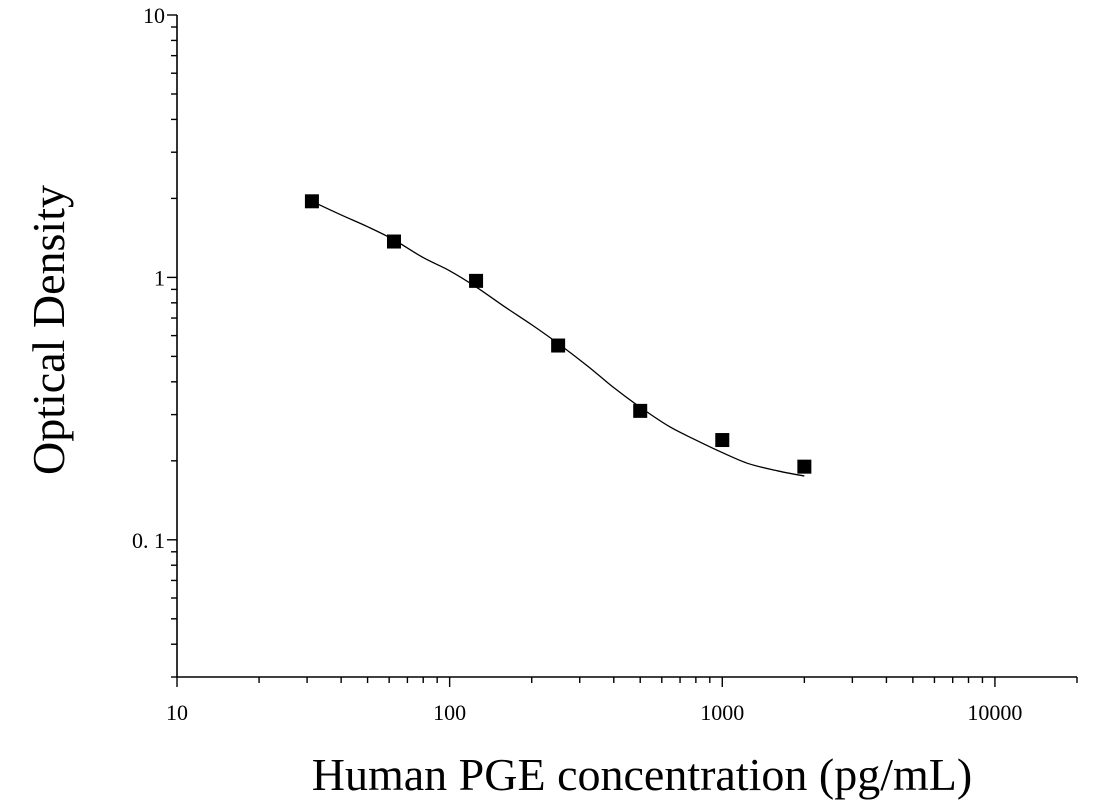  What do you see at coordinates (148, 540) in the screenshot?
I see `y-tick-label: 0. 1` at bounding box center [148, 540].